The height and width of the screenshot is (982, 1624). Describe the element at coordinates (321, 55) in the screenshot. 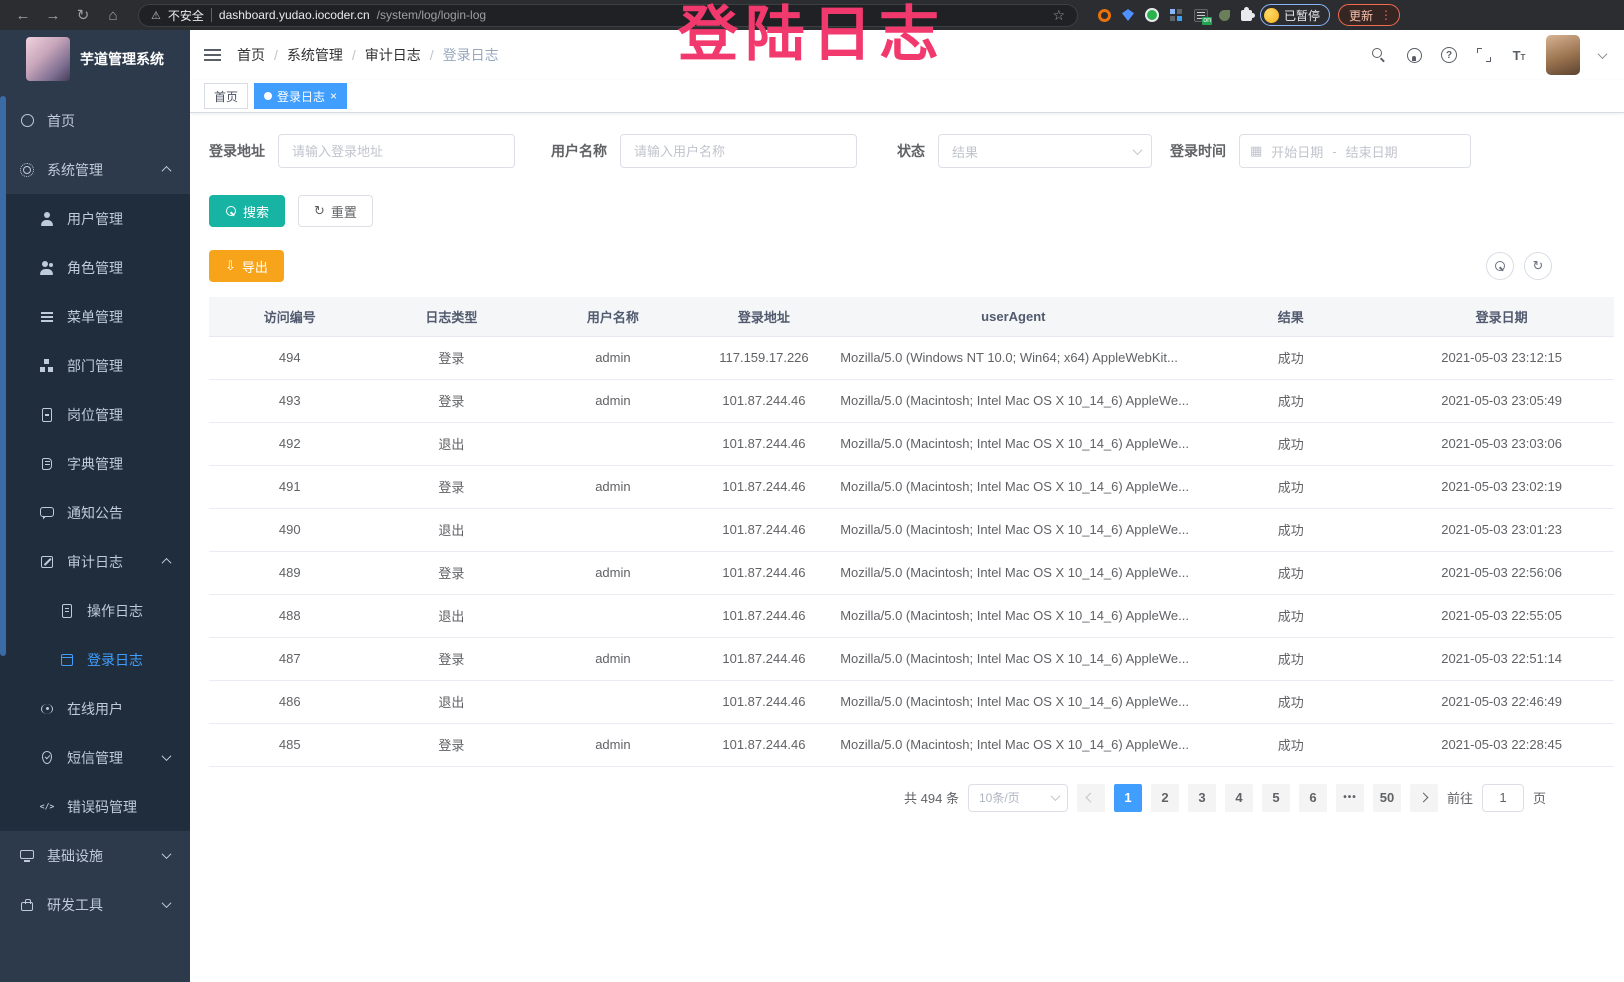

I see `breadcrumb-system: 系统管理` at that location.